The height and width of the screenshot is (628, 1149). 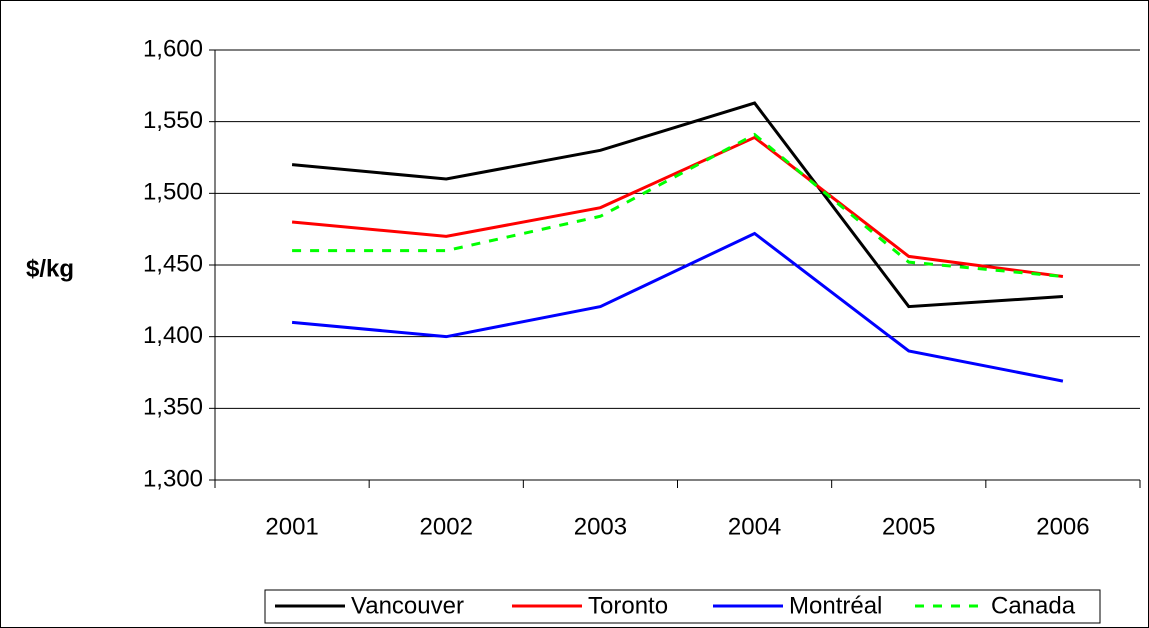 I want to click on legend-label: Montréal, so click(x=835, y=605).